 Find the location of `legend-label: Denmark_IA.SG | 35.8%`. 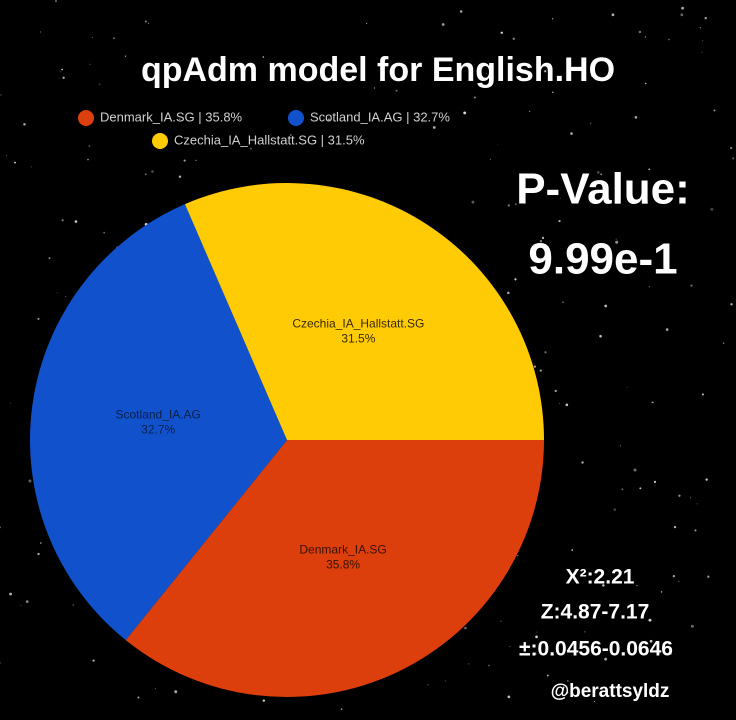

legend-label: Denmark_IA.SG | 35.8% is located at coordinates (171, 116).